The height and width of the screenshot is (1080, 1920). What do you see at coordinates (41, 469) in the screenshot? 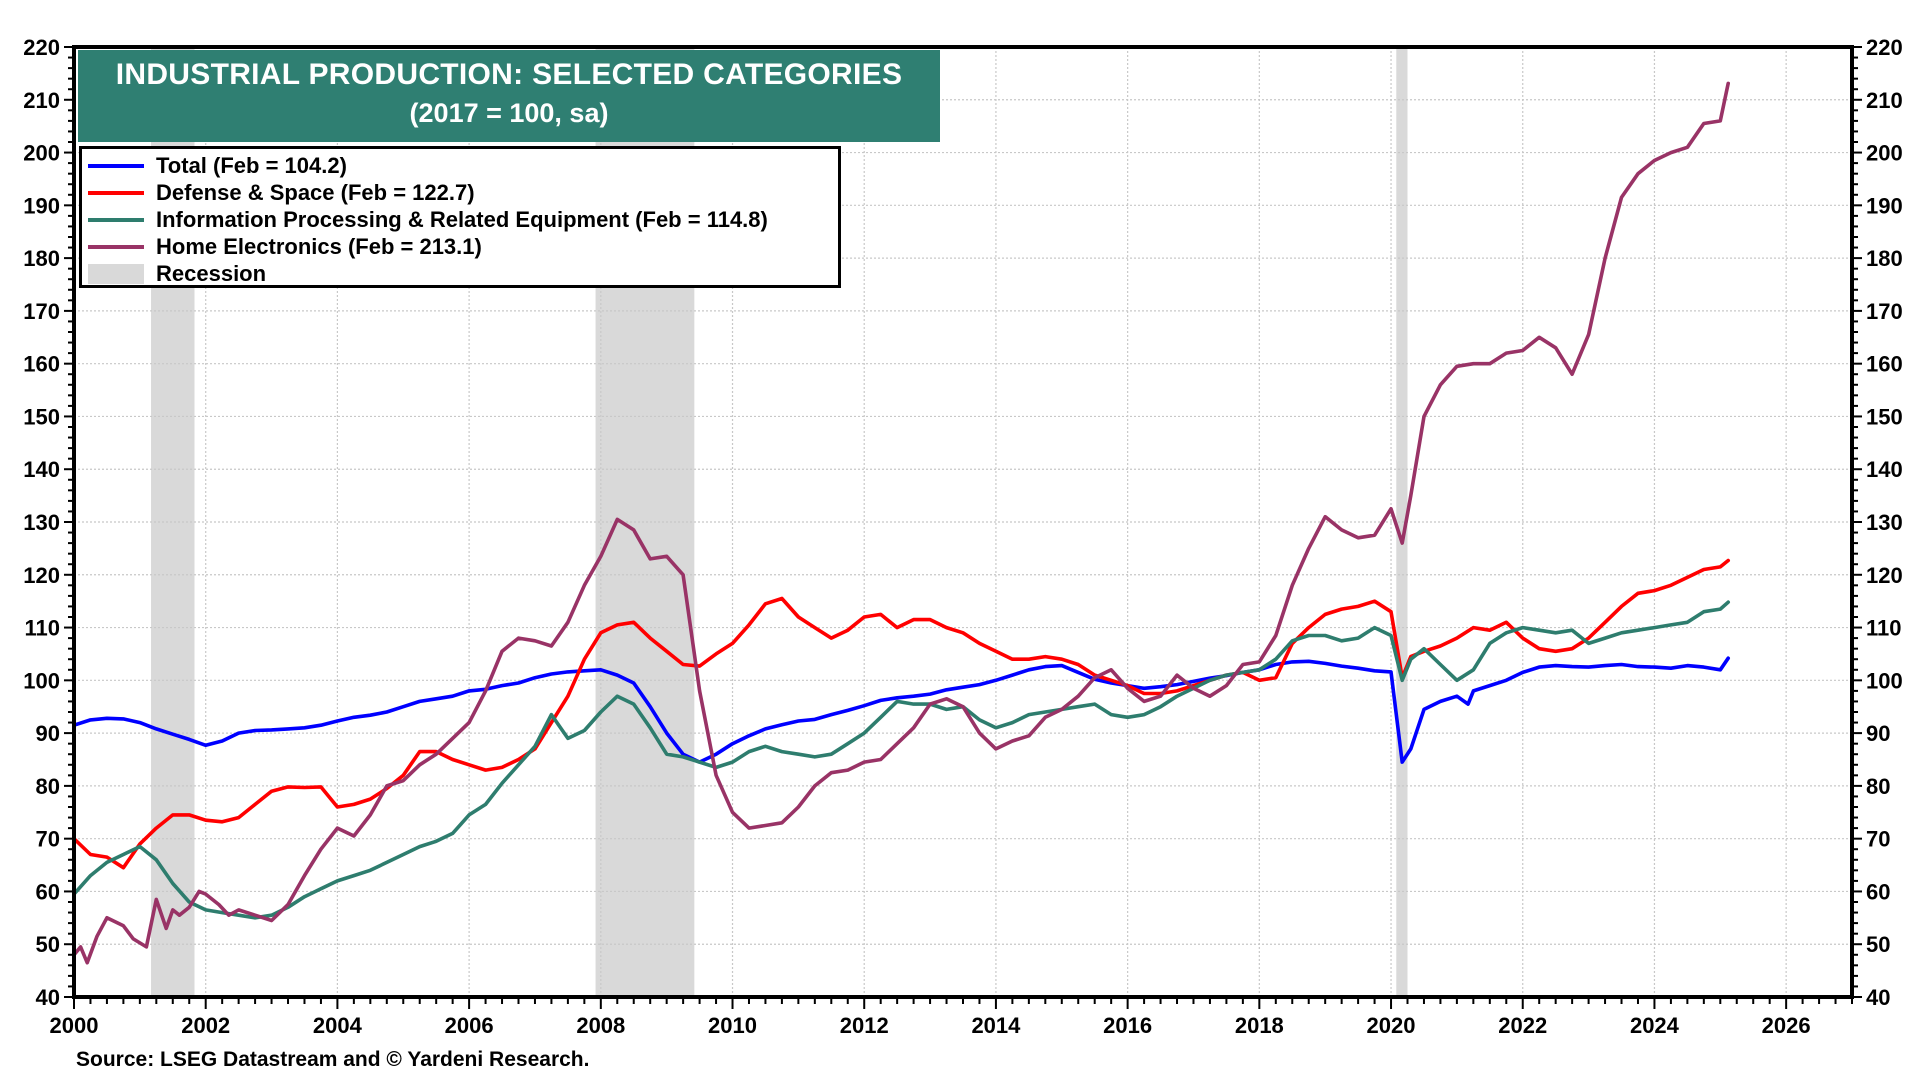
I see `y-tick-label-left: 140` at bounding box center [41, 469].